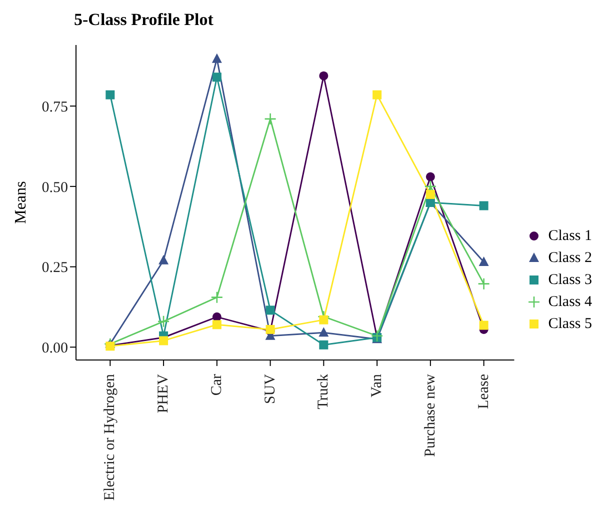 This screenshot has width=610, height=527. Describe the element at coordinates (484, 391) in the screenshot. I see `x-tick-label: Lease` at that location.